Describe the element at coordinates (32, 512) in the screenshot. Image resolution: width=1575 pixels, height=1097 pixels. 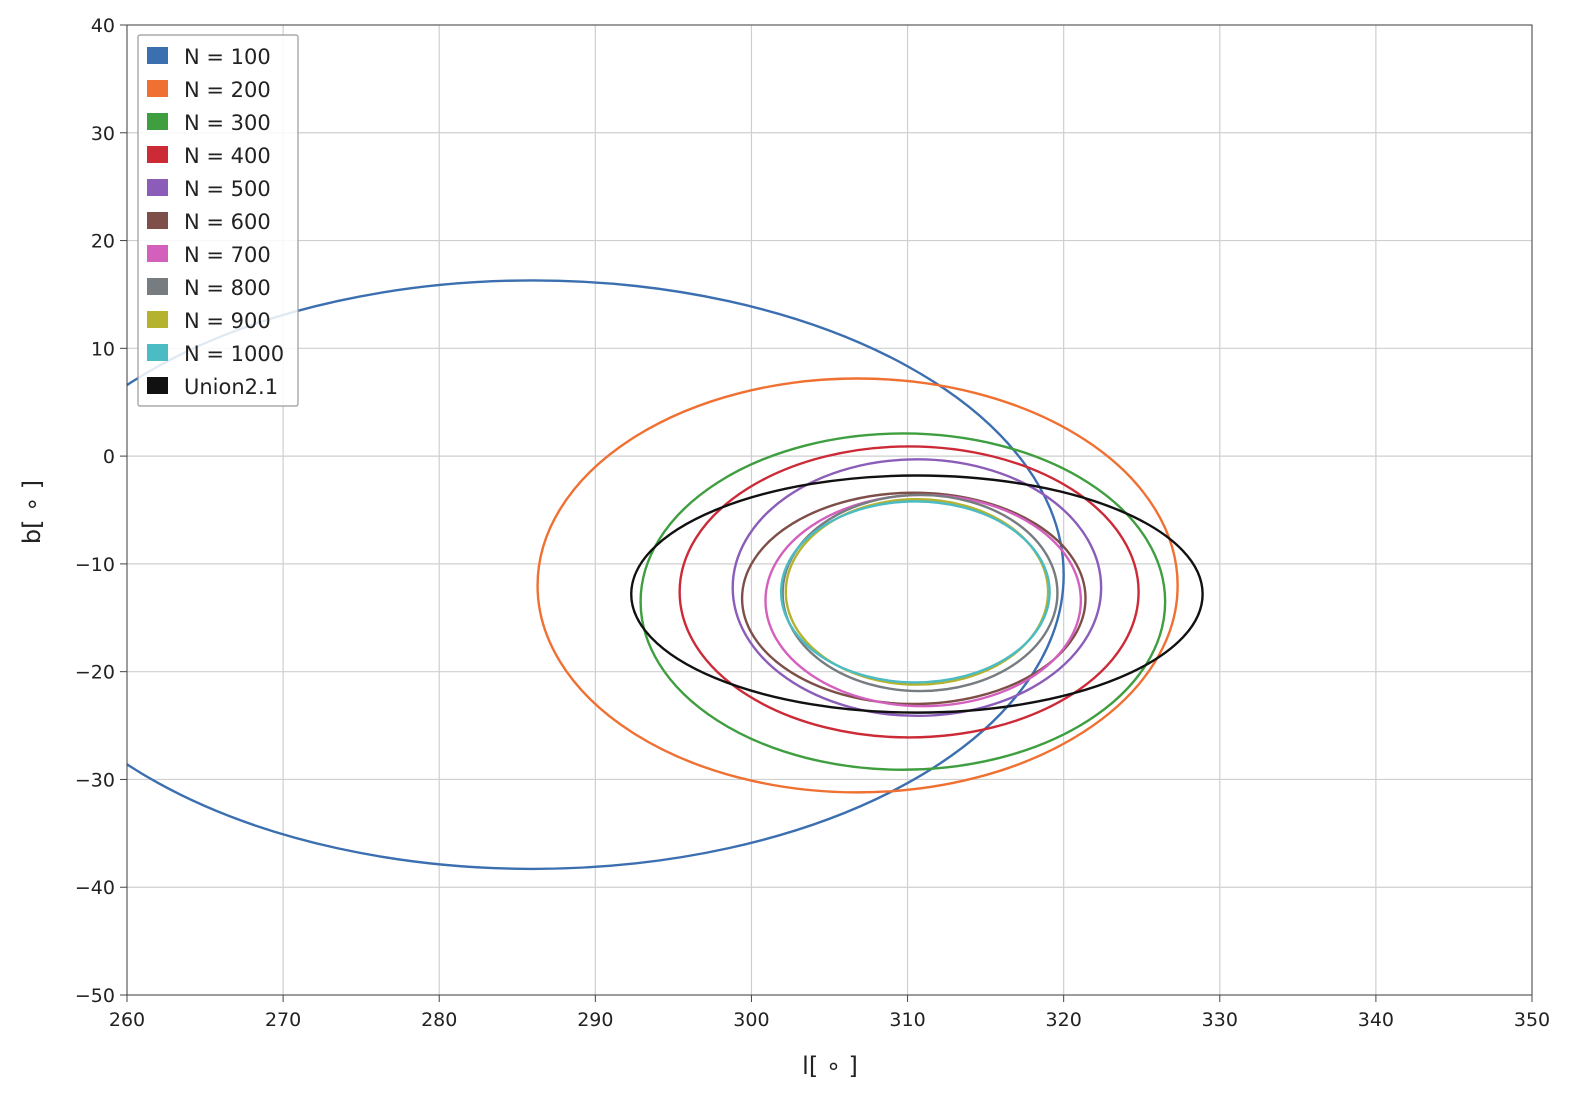
I see `y-axis-label: b[ ∘ ]` at that location.